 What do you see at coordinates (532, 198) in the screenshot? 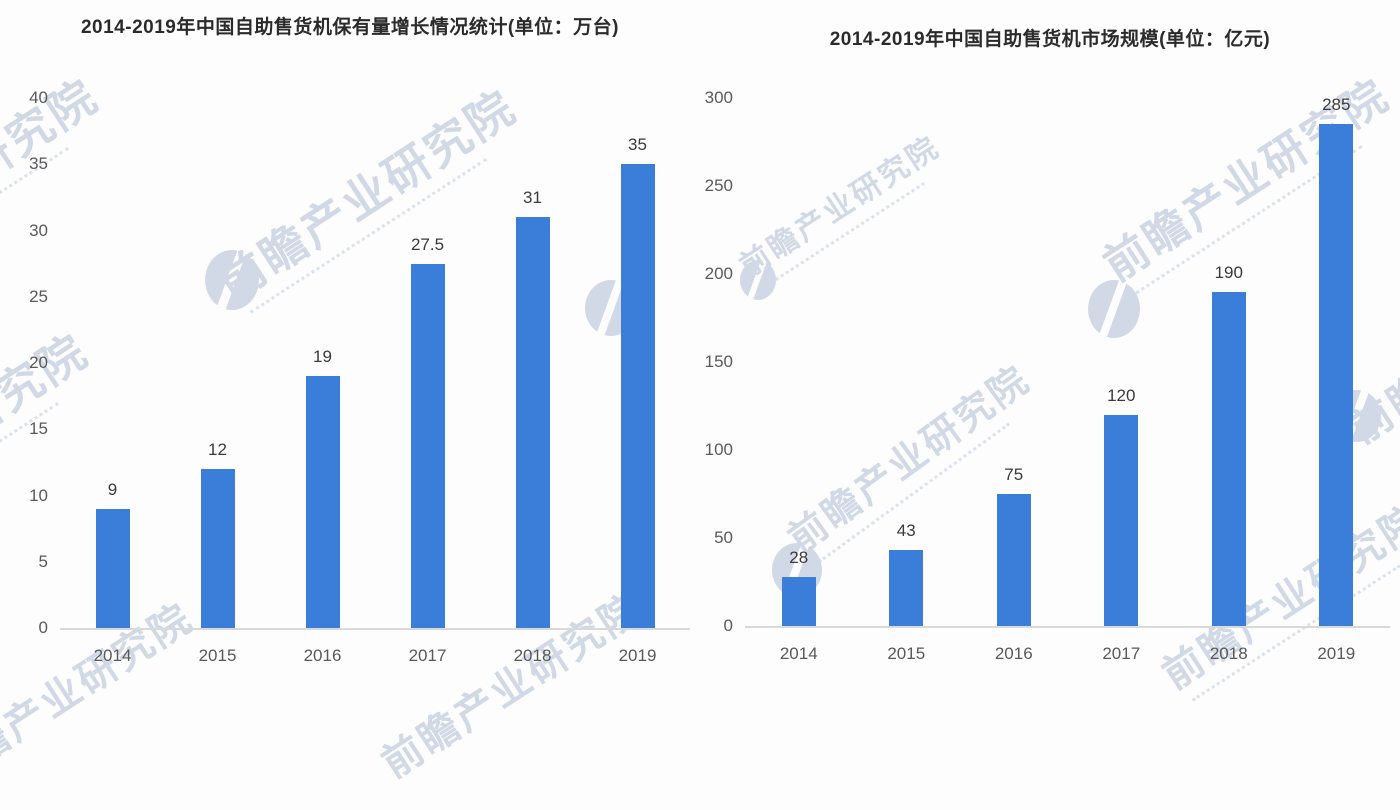
I see `value-label-2018: 31` at bounding box center [532, 198].